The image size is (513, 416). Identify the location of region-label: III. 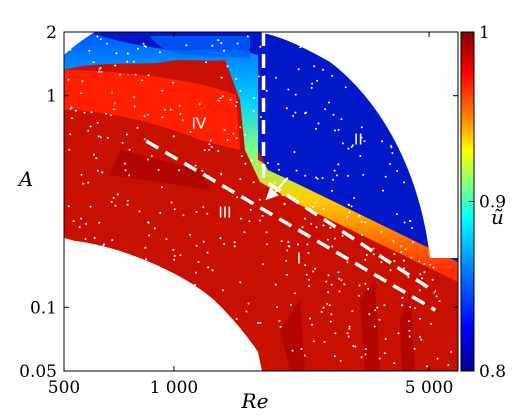
(224, 213).